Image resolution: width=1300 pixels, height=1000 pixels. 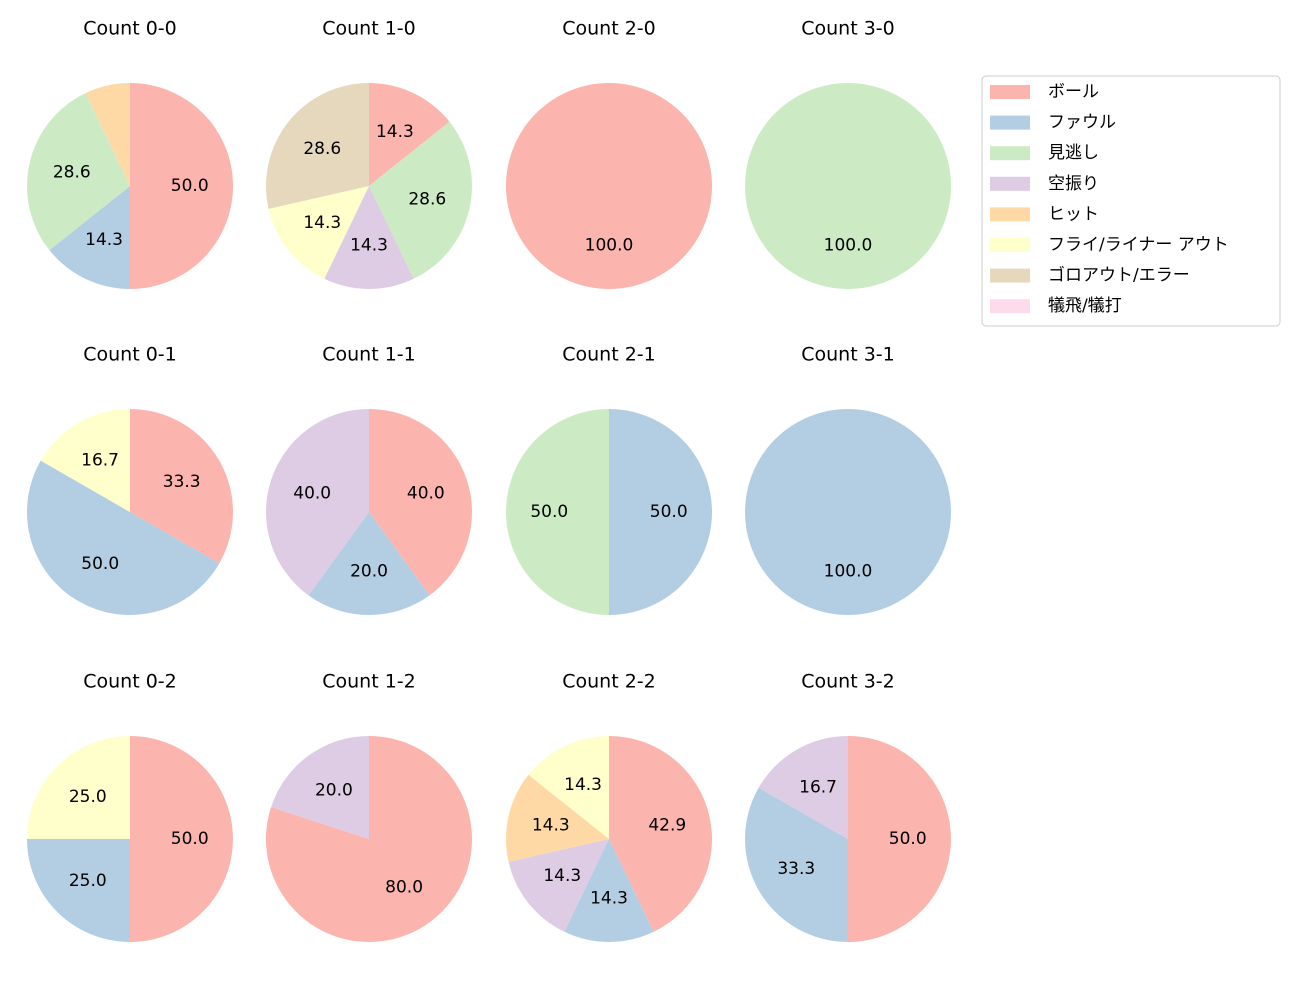 I want to click on legend-label: ファウル, so click(x=1082, y=123).